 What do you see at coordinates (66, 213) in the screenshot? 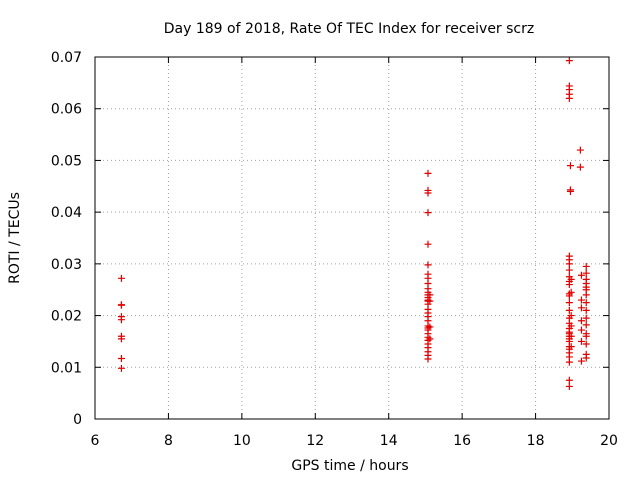
I see `y-tick-label: 0.04` at bounding box center [66, 213].